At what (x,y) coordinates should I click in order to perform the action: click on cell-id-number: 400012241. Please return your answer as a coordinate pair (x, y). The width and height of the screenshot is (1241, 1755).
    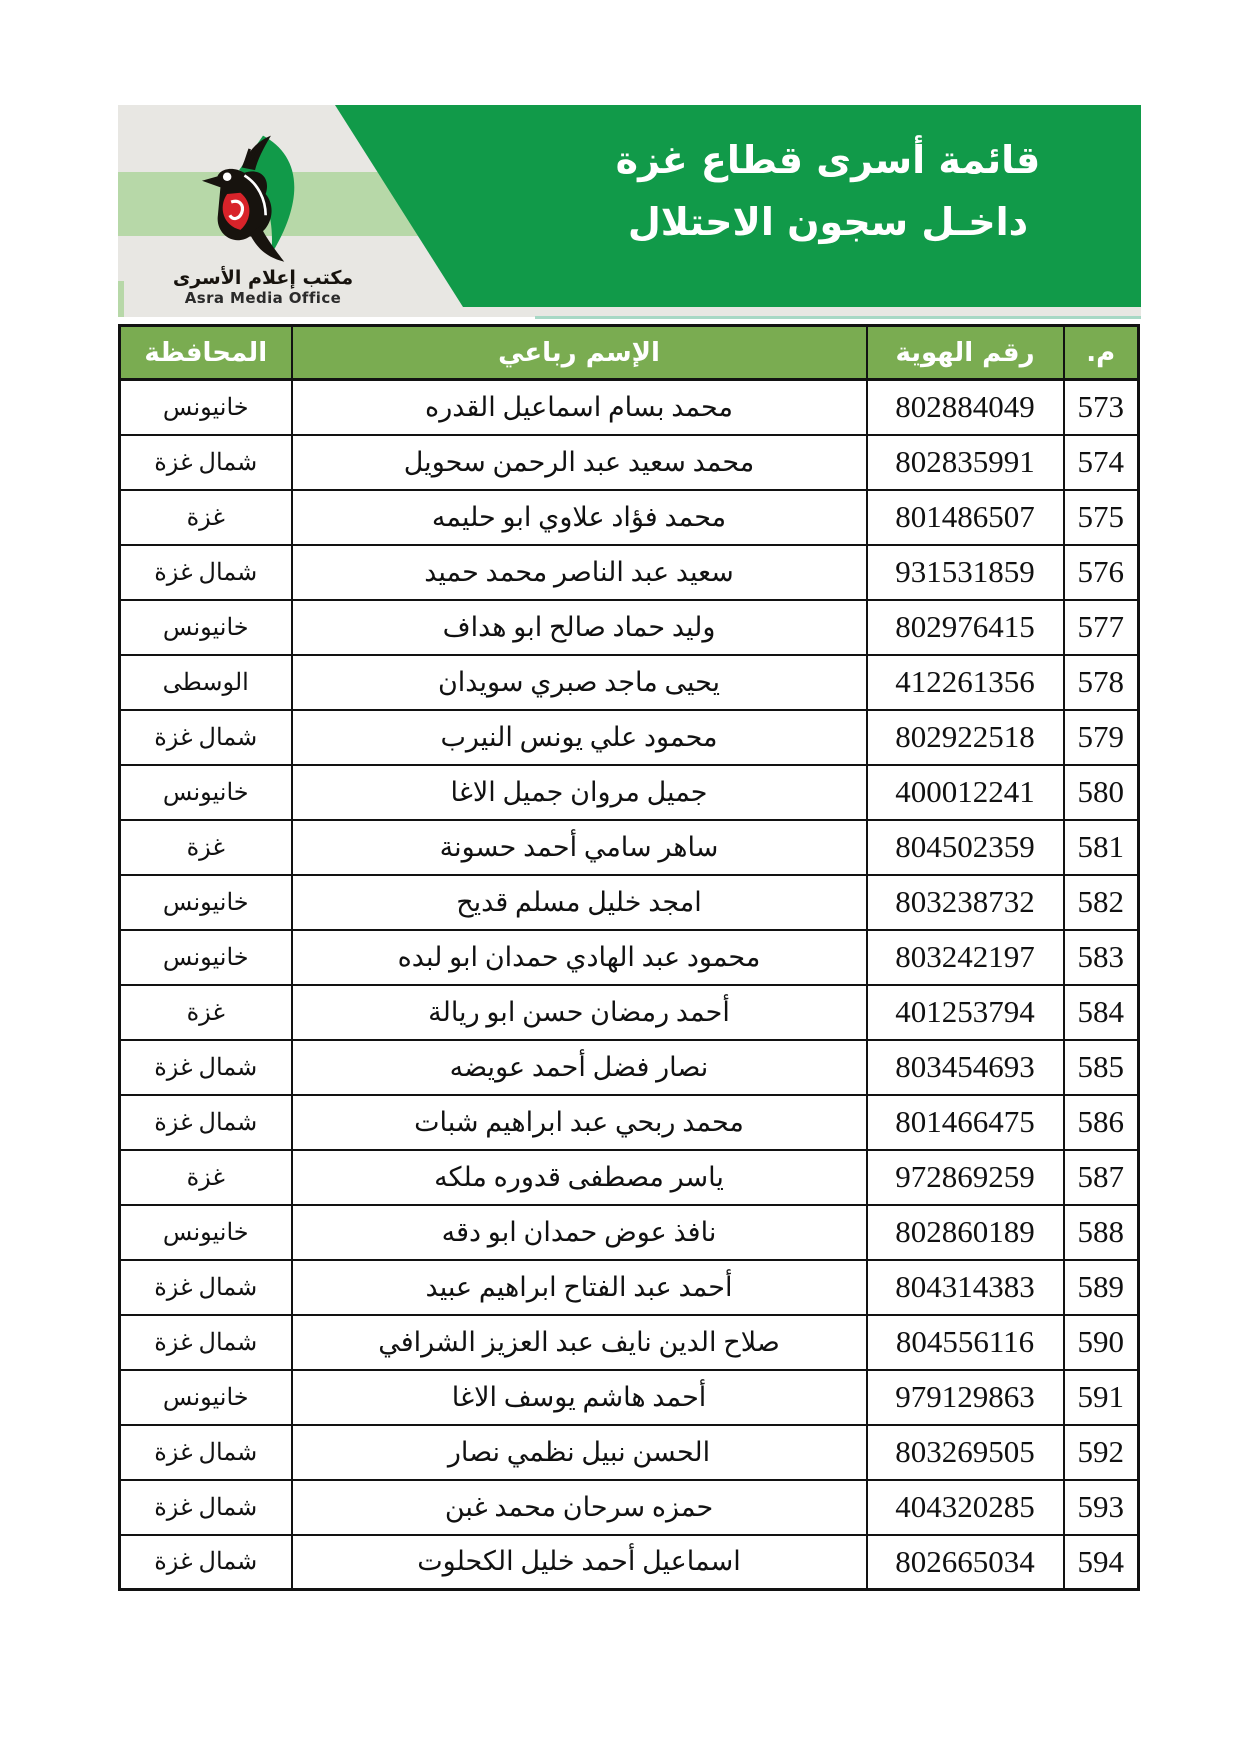
    Looking at the image, I should click on (965, 792).